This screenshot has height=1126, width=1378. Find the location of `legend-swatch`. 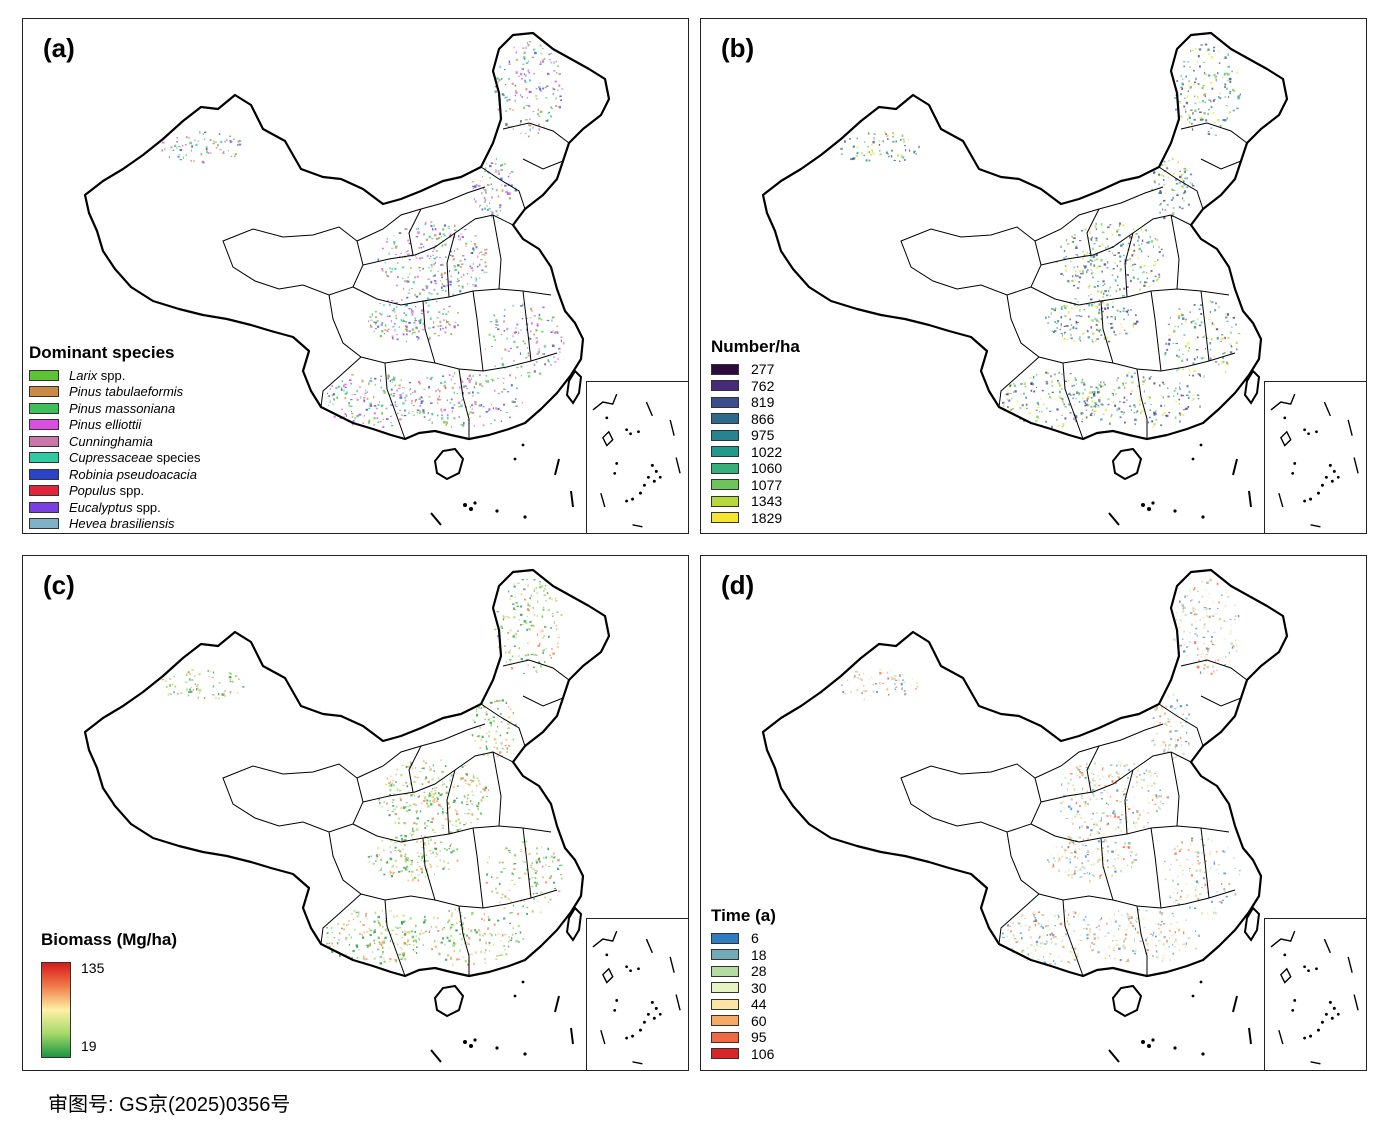

legend-swatch is located at coordinates (44, 441).